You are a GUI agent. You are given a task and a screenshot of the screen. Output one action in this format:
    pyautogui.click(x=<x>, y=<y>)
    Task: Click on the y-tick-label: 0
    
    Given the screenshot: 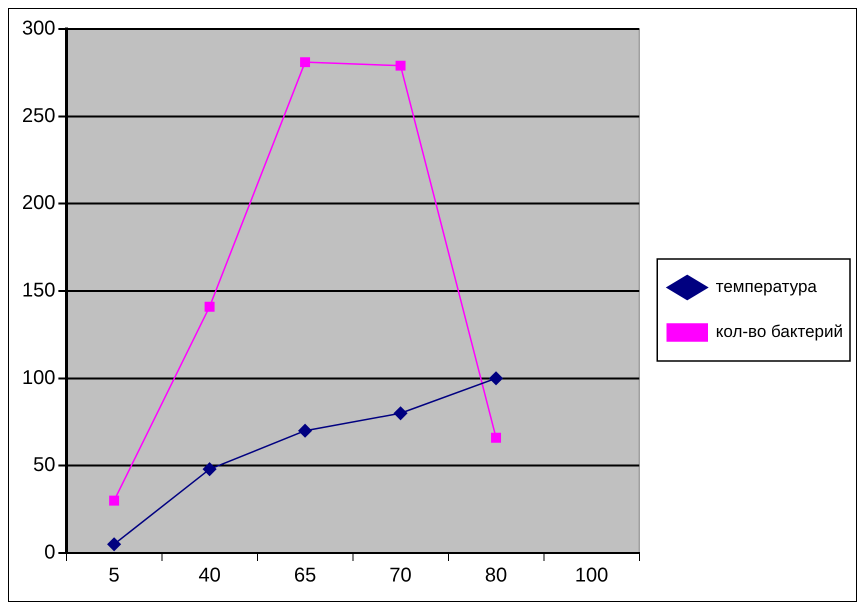 What is the action you would take?
    pyautogui.click(x=50, y=553)
    